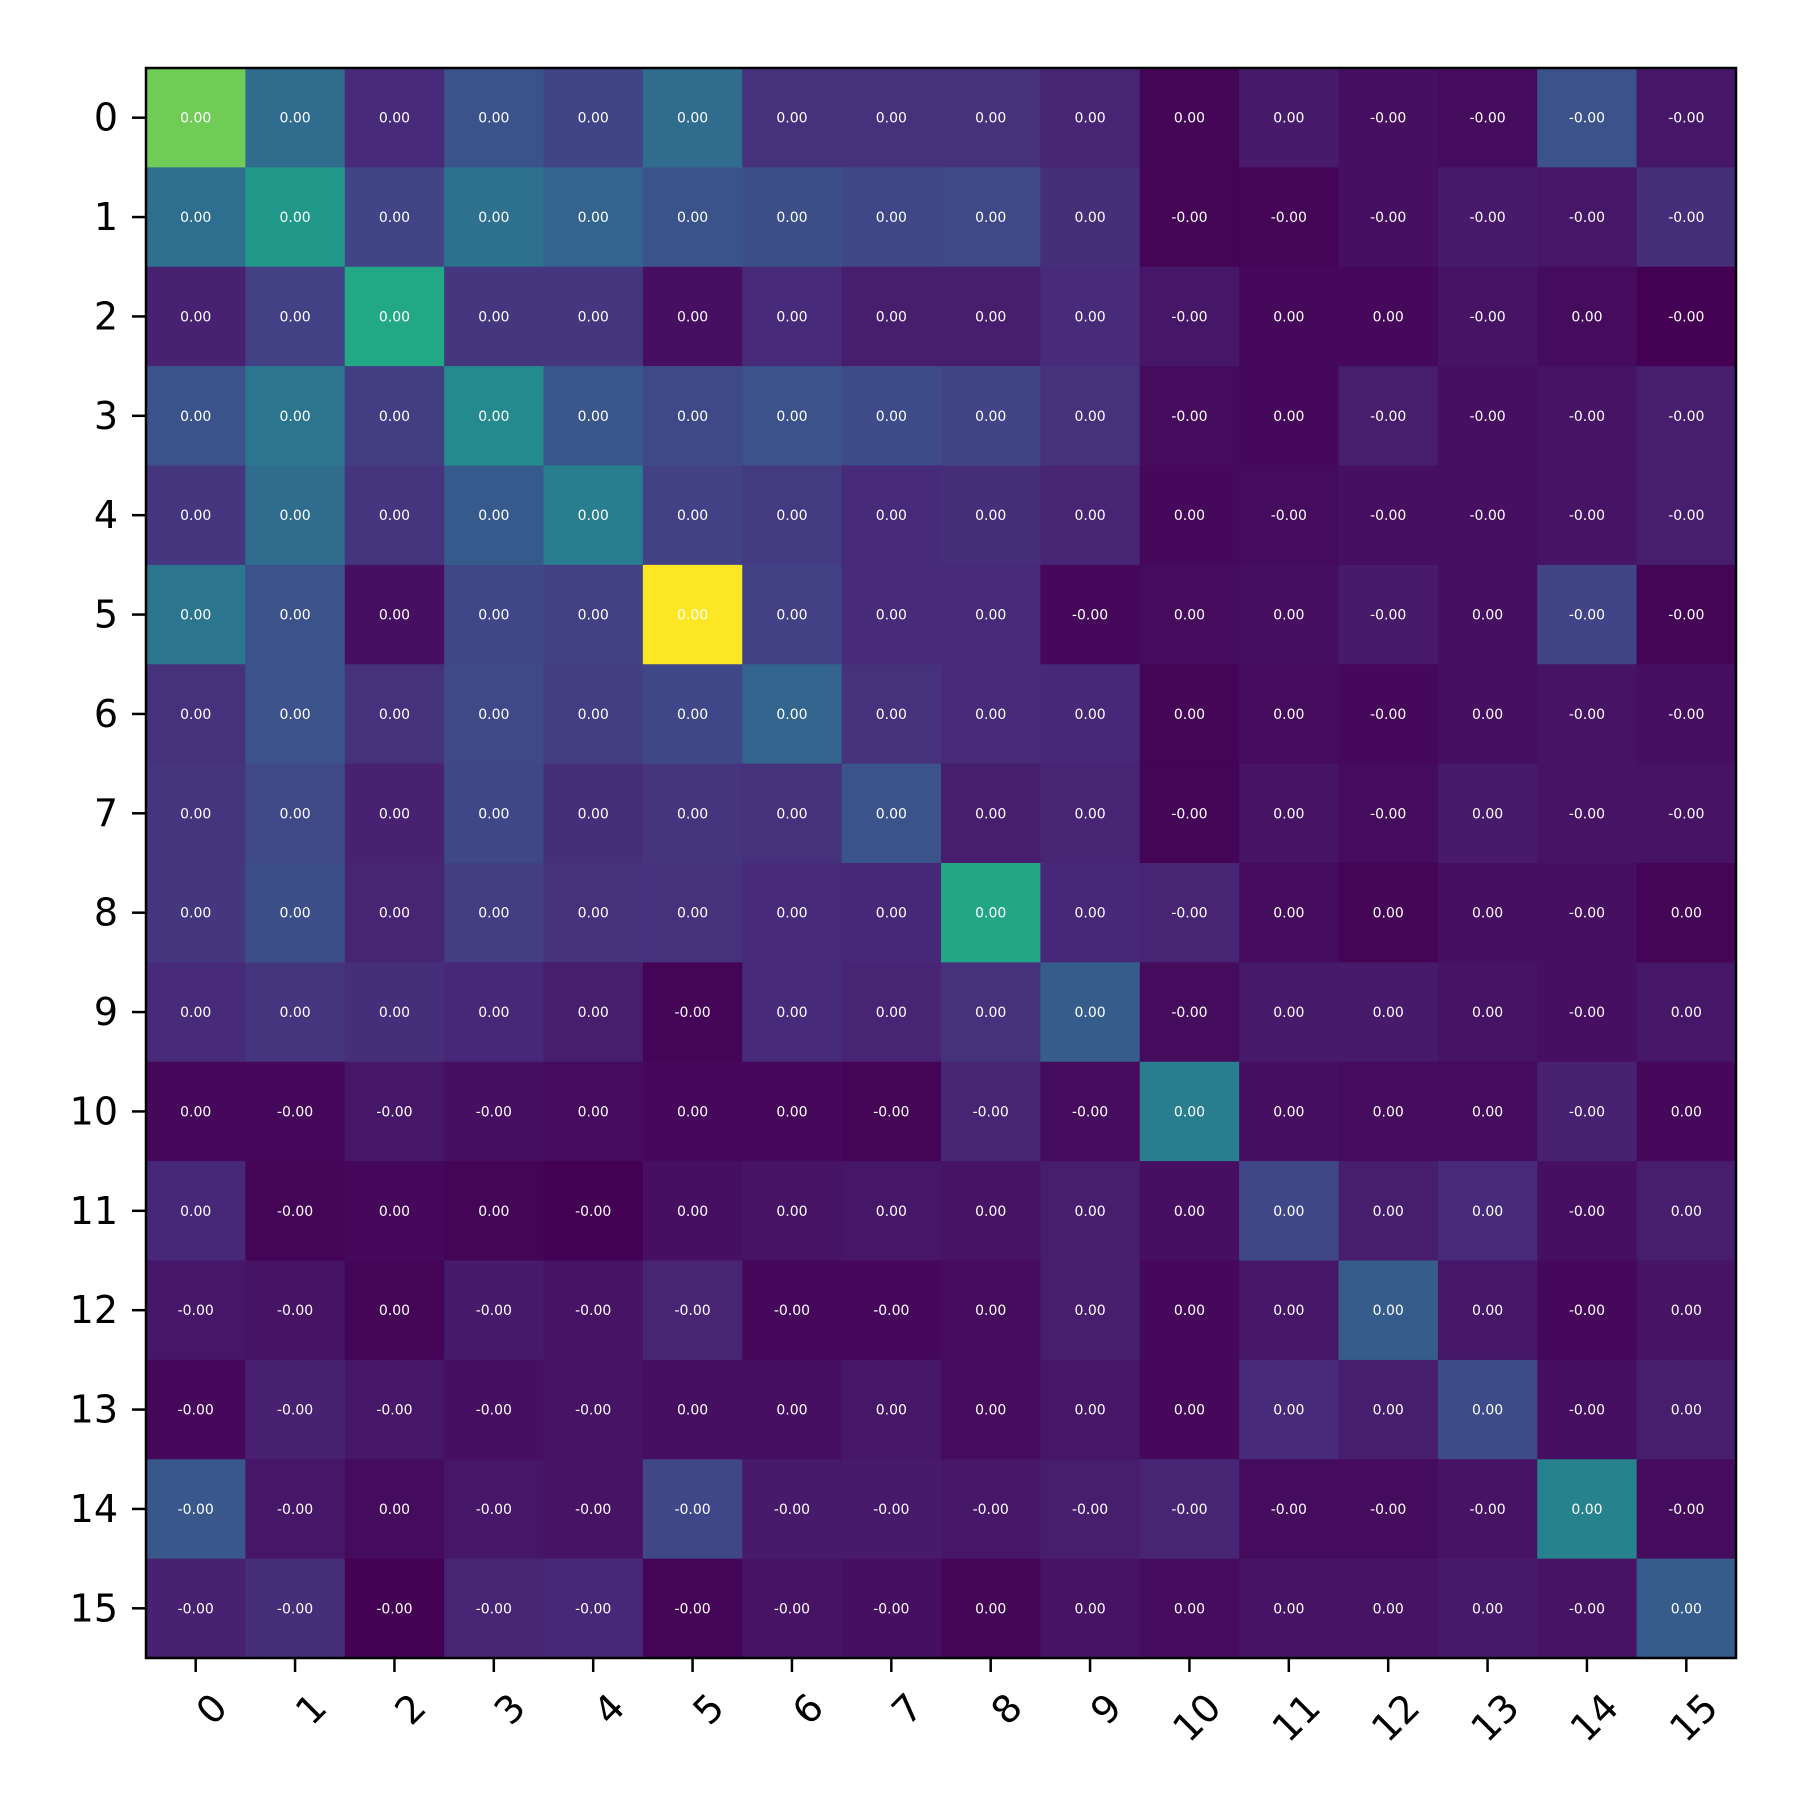 This screenshot has width=1800, height=1800. I want to click on cell-label-r8-c12: 0.00, so click(1388, 914).